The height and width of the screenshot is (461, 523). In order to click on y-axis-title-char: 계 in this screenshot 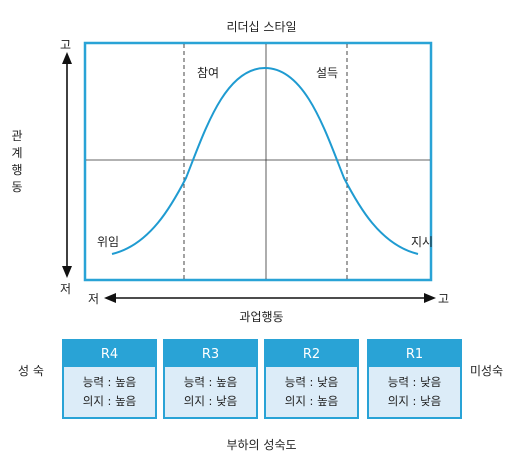, I will do `click(17, 153)`.